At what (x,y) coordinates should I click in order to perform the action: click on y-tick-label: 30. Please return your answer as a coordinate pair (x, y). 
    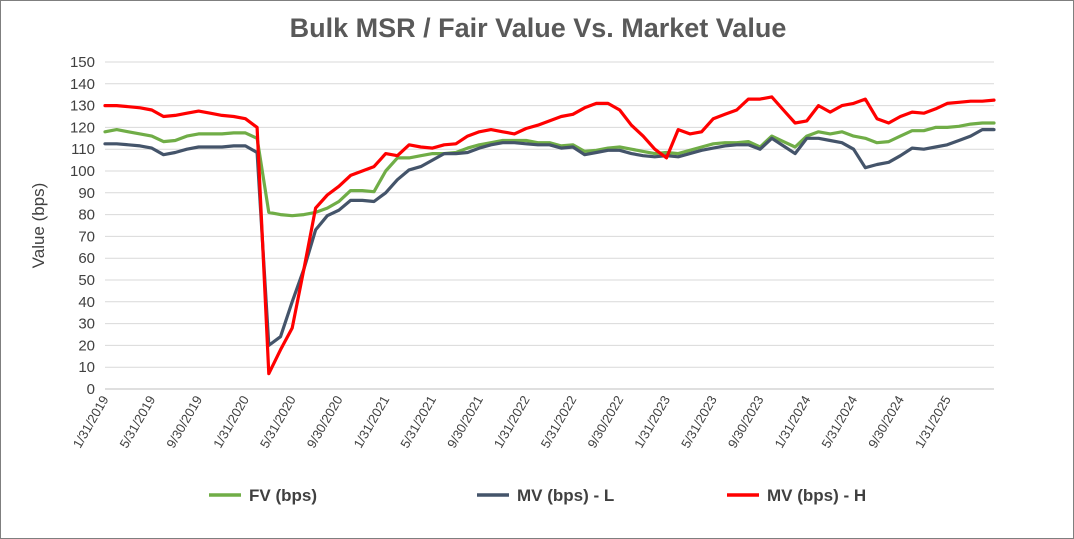
    Looking at the image, I should click on (86, 324).